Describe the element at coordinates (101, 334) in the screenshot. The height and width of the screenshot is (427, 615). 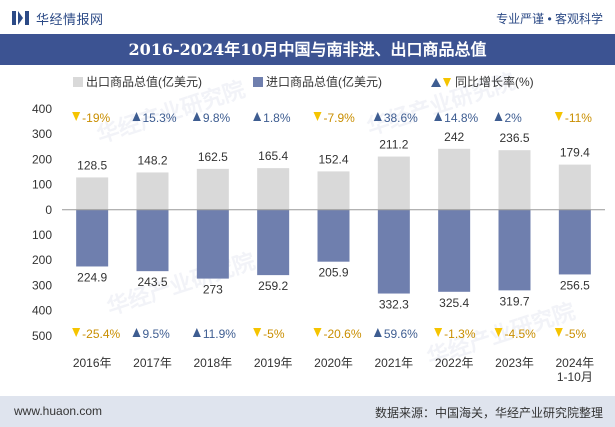
I see `growth-import-label: -25.4%` at that location.